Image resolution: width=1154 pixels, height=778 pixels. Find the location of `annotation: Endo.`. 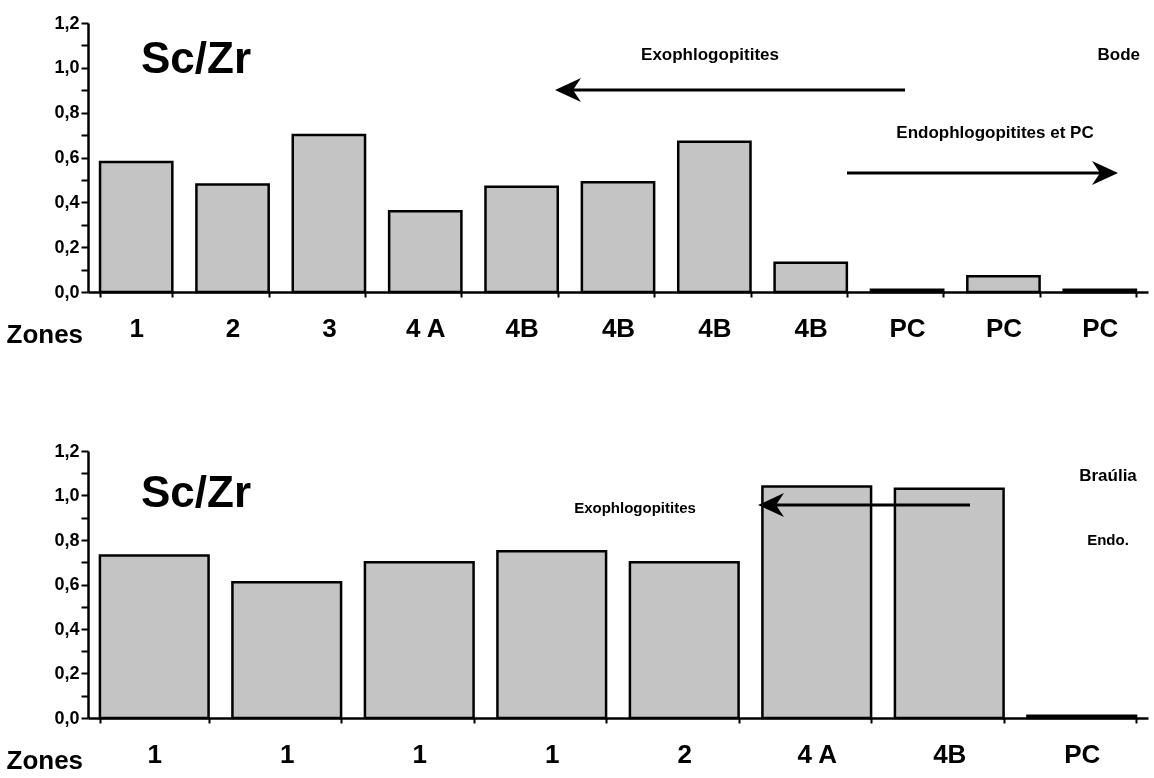

annotation: Endo. is located at coordinates (1108, 539).